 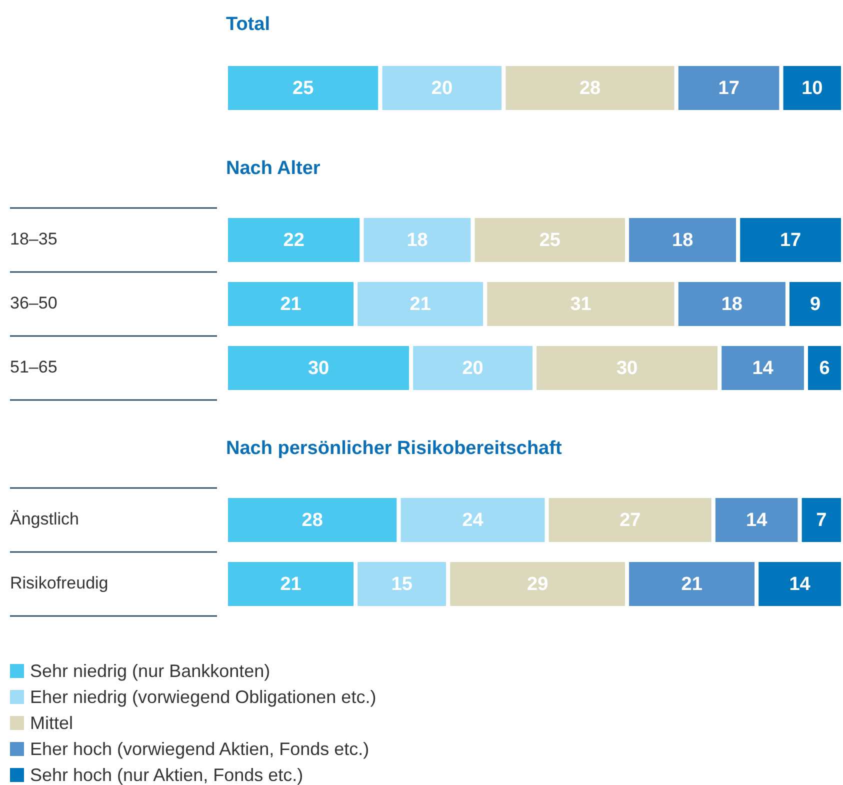 I want to click on chart-title: Nach persönlicher Risikobereitschaft, so click(x=394, y=449).